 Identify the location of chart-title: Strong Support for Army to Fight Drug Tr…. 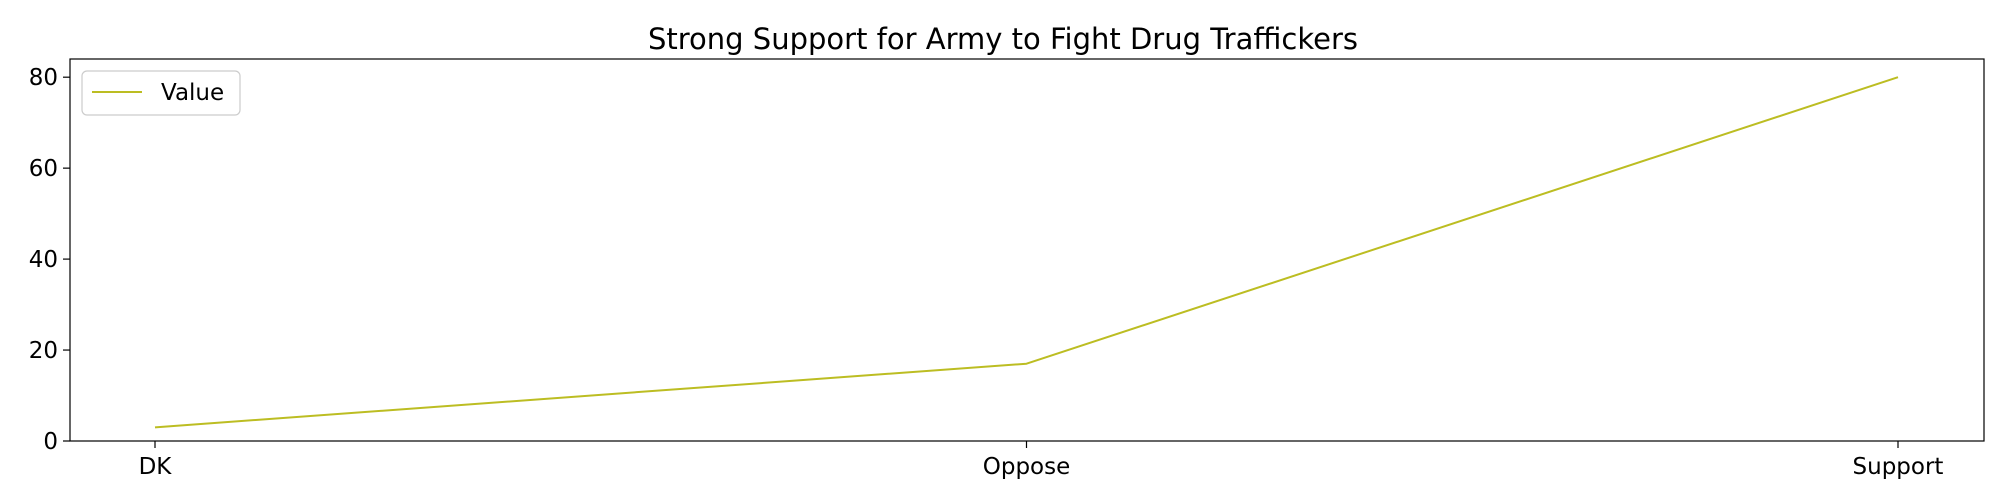
(1003, 39).